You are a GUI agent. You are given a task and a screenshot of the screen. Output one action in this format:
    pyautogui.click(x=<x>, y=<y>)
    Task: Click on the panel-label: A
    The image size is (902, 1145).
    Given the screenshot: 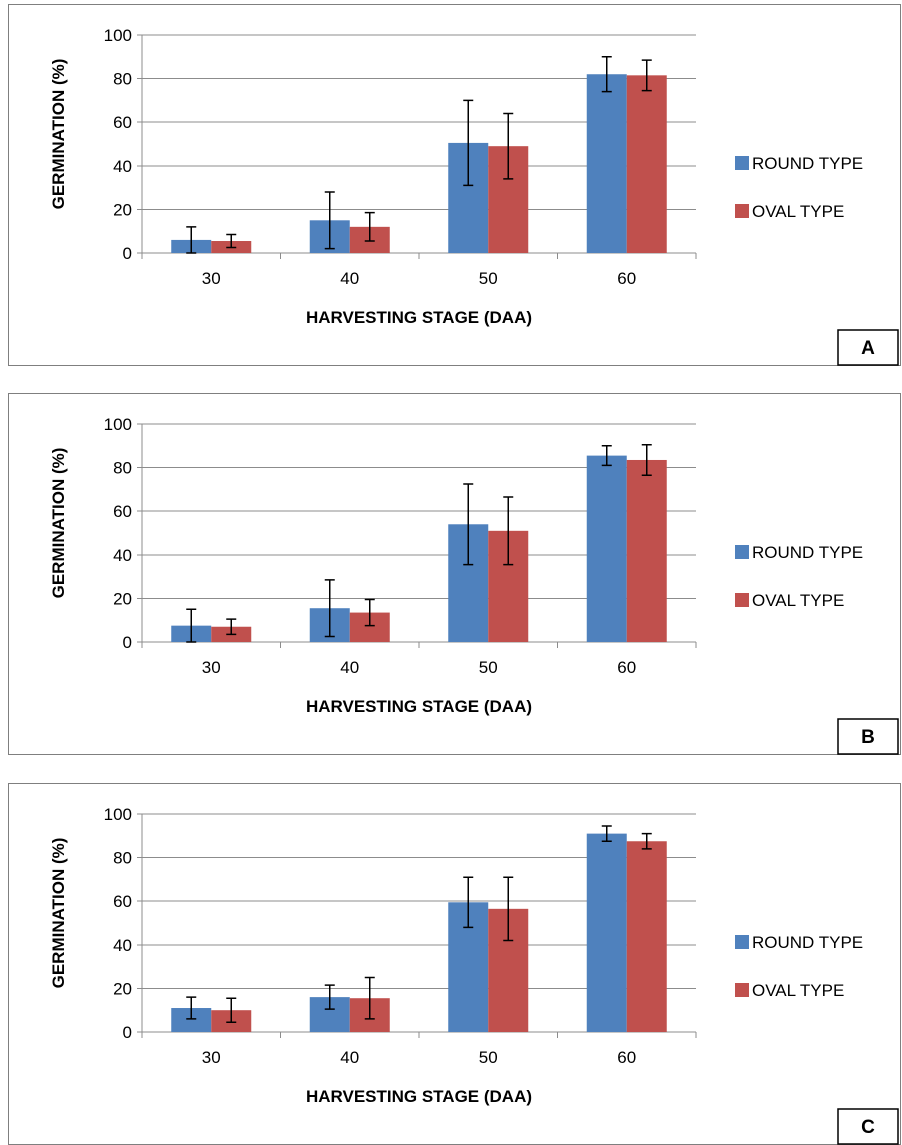 What is the action you would take?
    pyautogui.click(x=868, y=348)
    